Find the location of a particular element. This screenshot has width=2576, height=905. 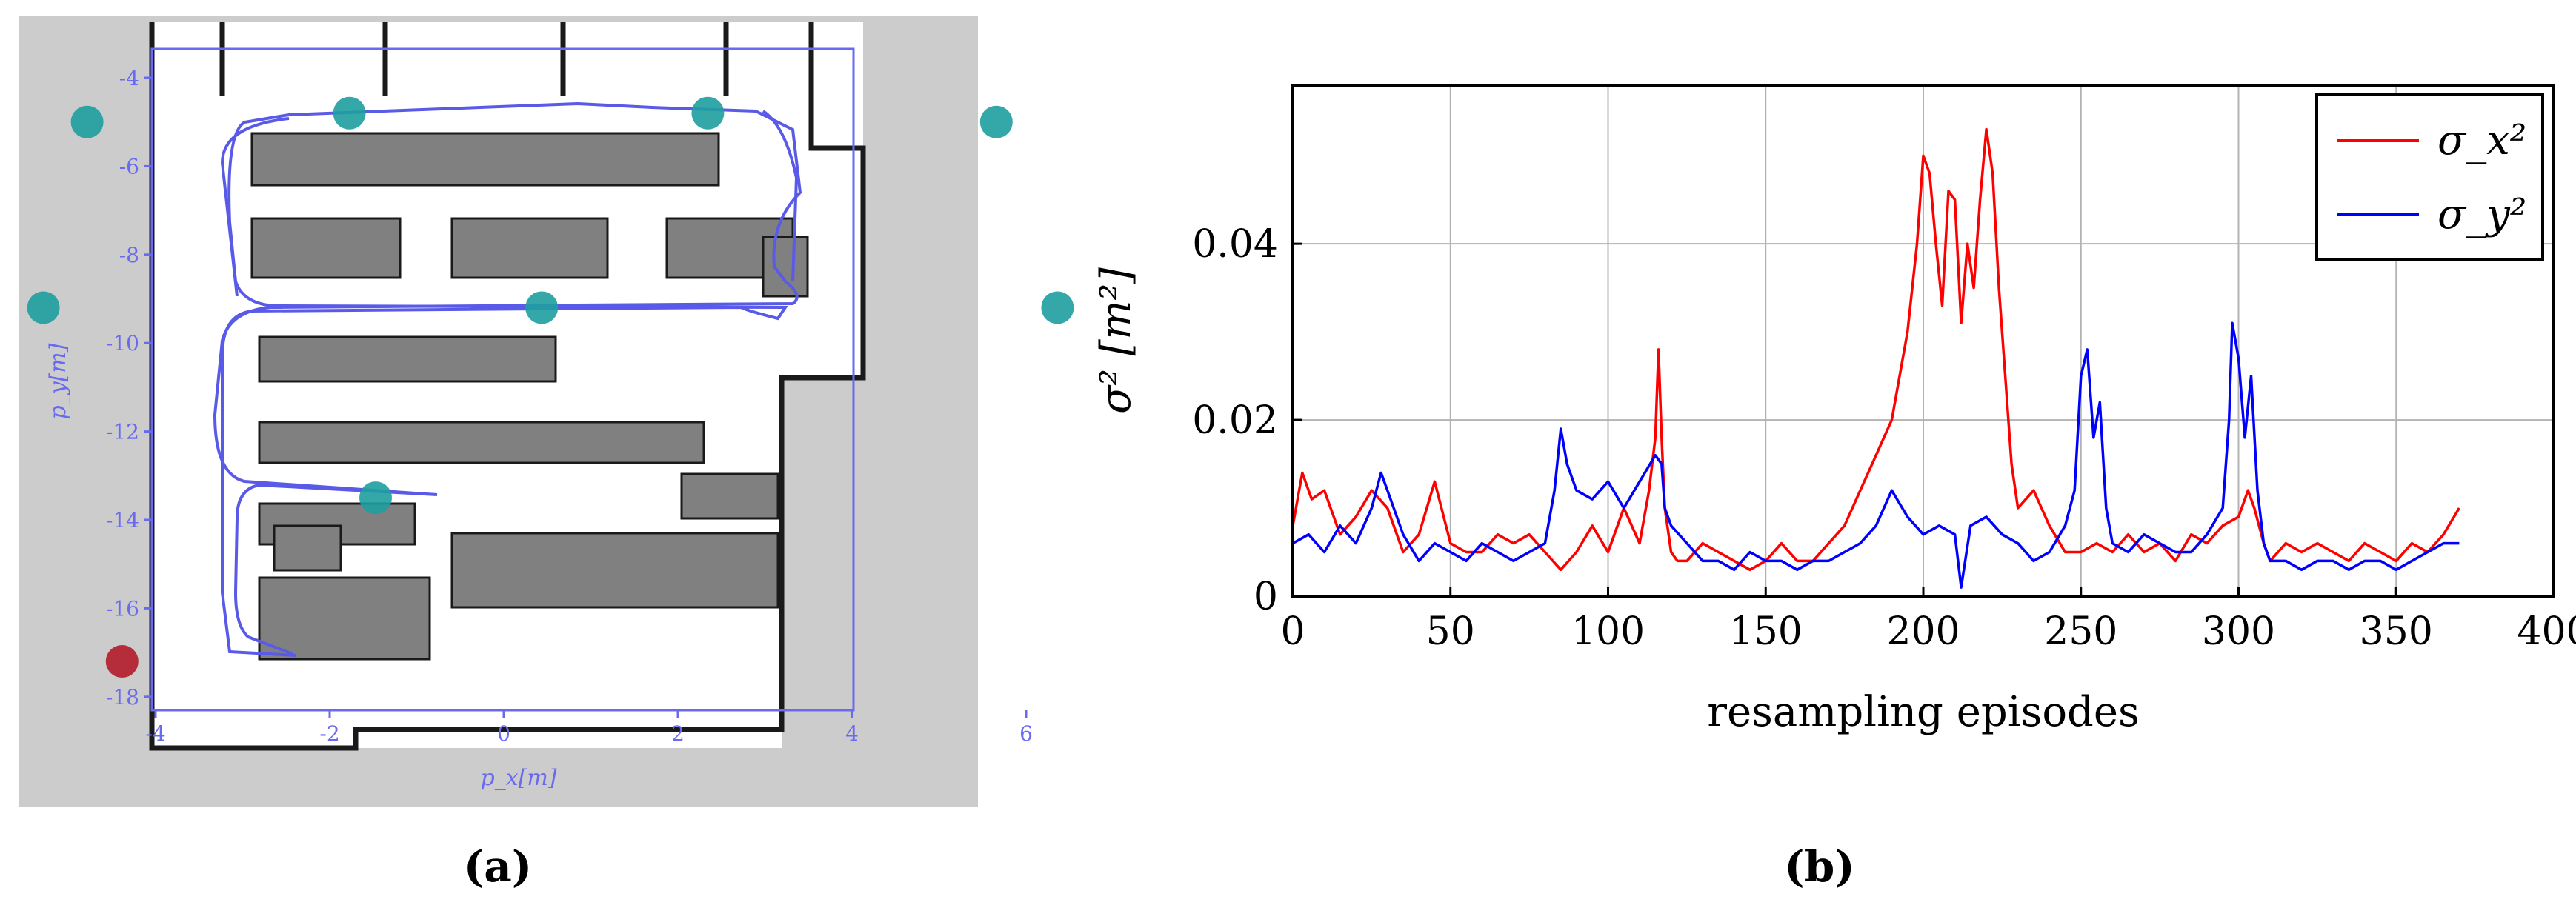

x-tick-label: 200 is located at coordinates (1923, 632).